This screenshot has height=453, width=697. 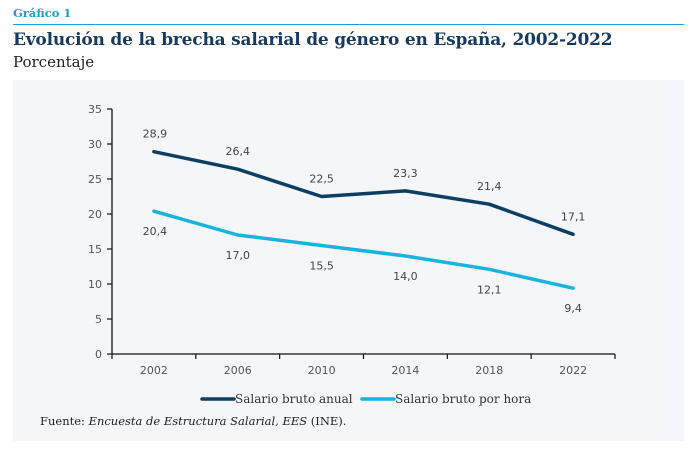 I want to click on data-label: 28,9, so click(x=155, y=134).